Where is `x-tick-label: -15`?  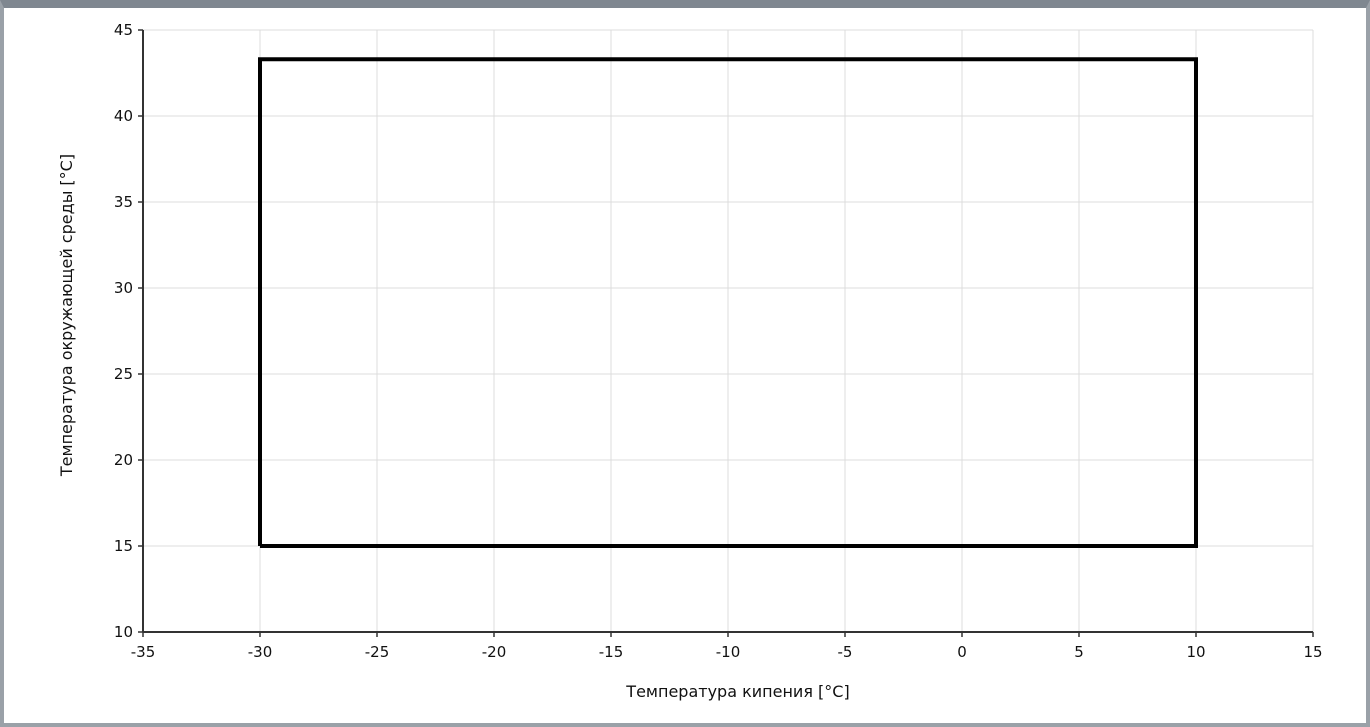
x-tick-label: -15 is located at coordinates (611, 652).